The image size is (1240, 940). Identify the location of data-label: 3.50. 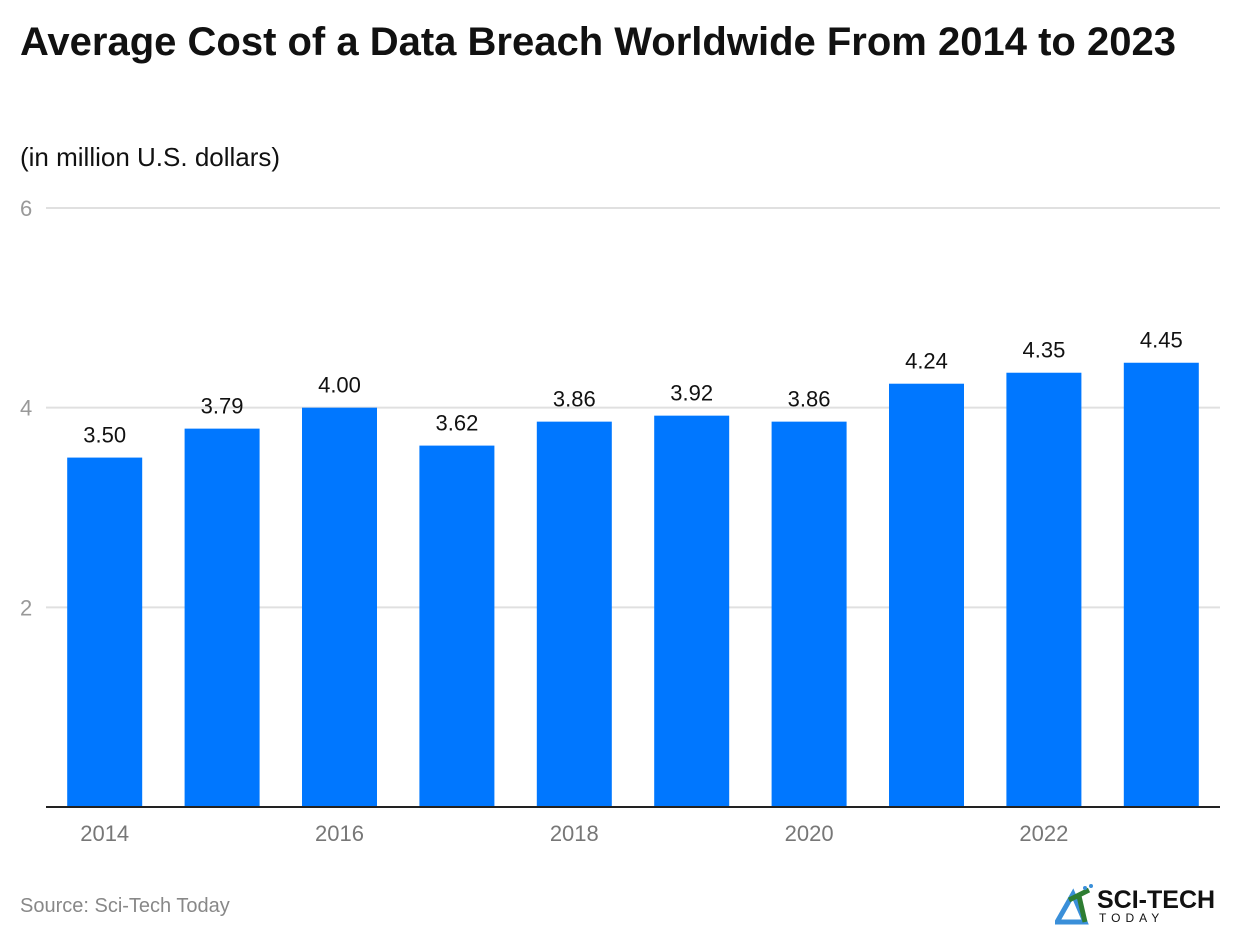
(104, 435).